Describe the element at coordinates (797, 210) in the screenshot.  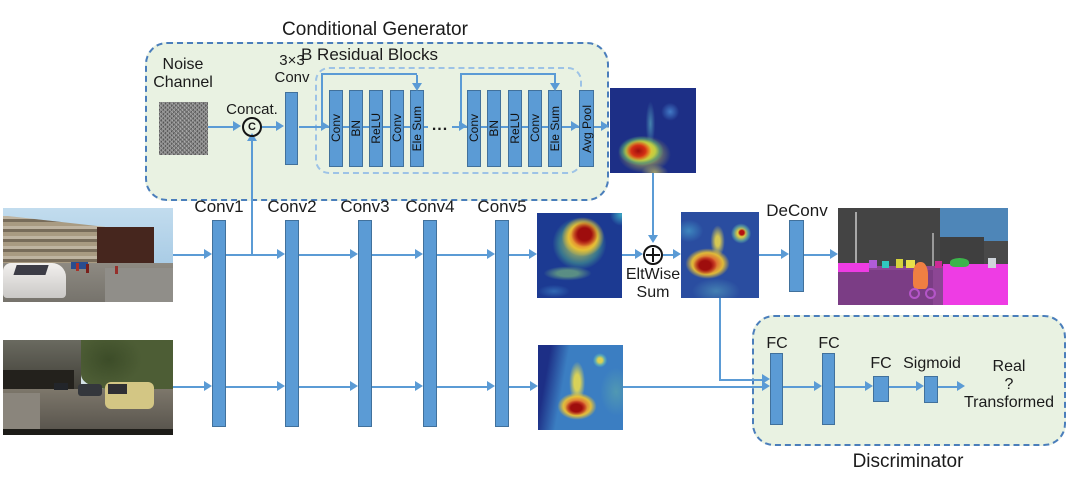
I see `deconv-label: DeConv` at that location.